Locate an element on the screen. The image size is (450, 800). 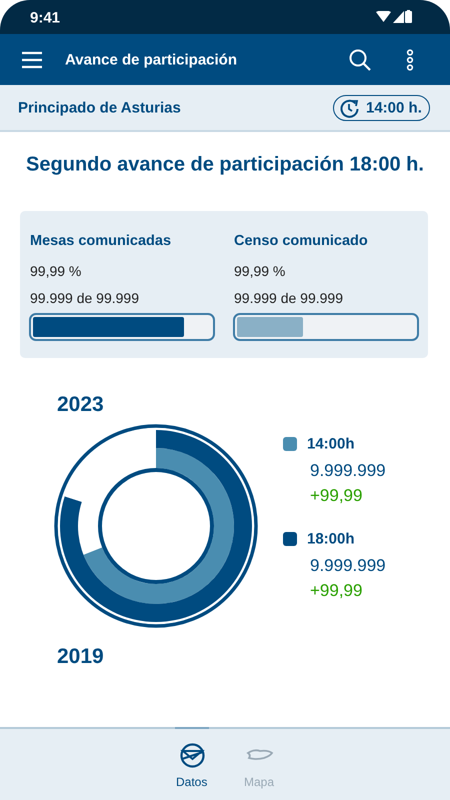
text: Segundo avance de participación 18:00 h. is located at coordinates (225, 165).